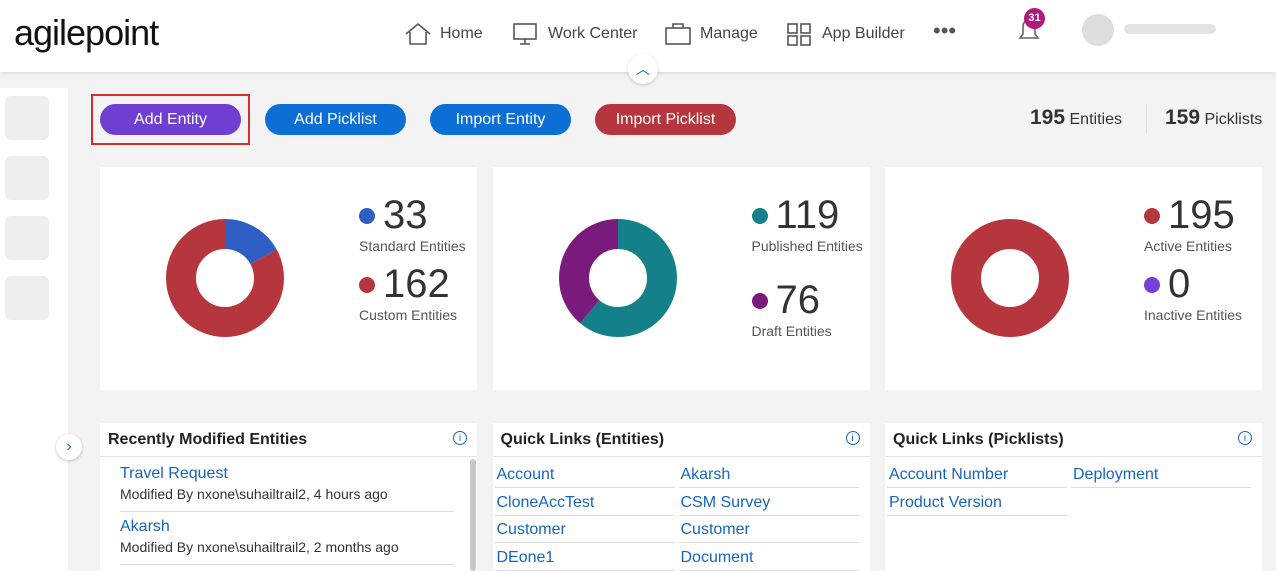 Image resolution: width=1276 pixels, height=571 pixels. I want to click on nav-home: Home, so click(443, 34).